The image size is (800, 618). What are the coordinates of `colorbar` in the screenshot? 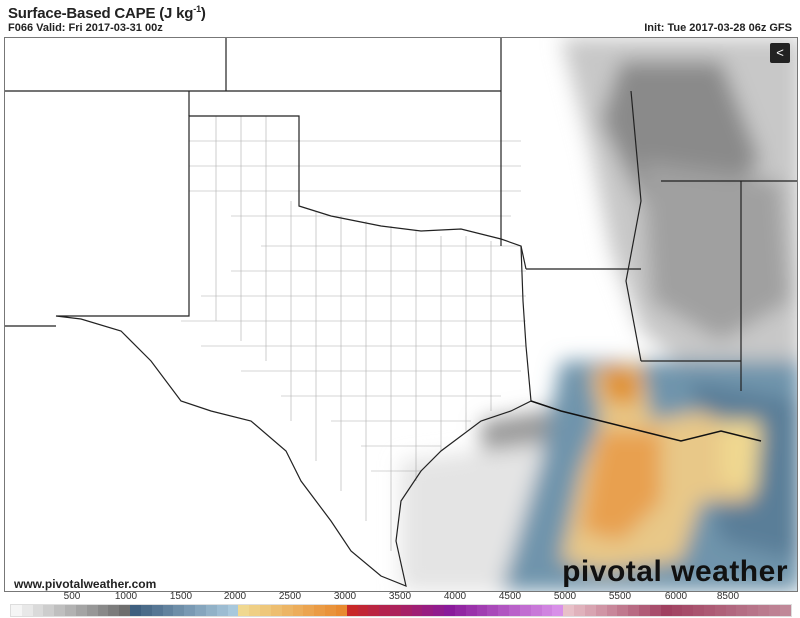 It's located at (401, 610).